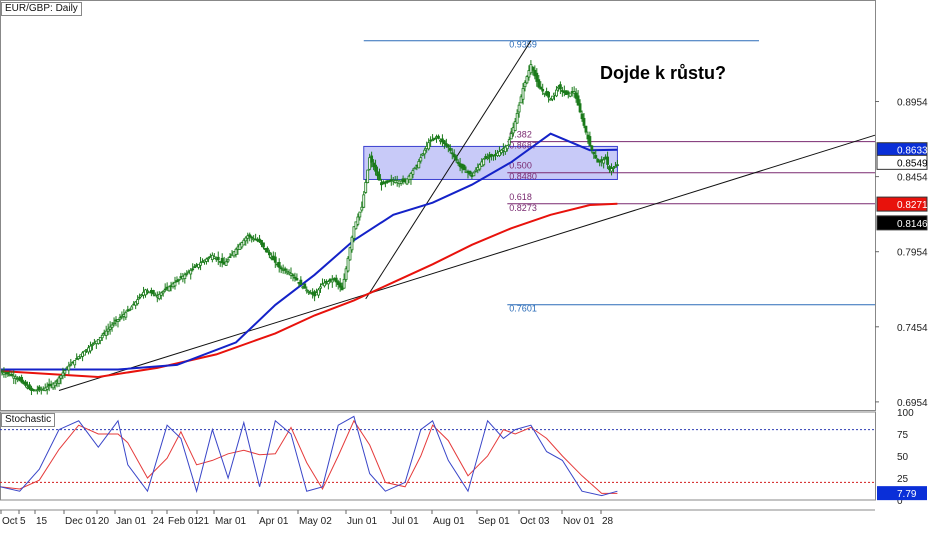 This screenshot has width=929, height=543. I want to click on price-label-text: 0.8146, so click(912, 224).